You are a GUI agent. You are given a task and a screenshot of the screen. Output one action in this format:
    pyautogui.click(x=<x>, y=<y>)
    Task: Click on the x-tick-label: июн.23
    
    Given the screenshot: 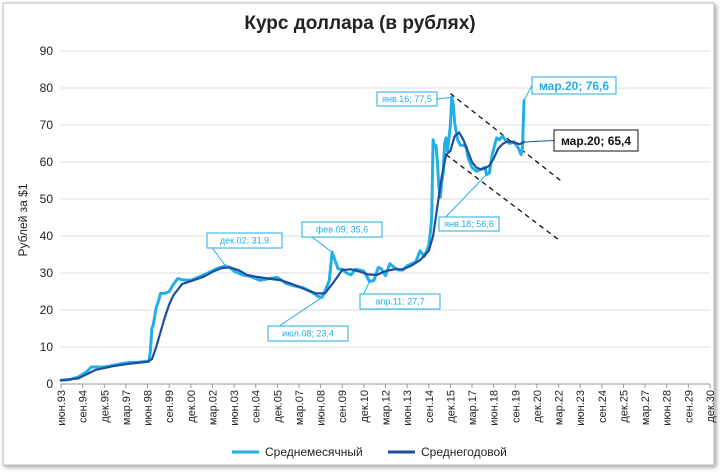 What is the action you would take?
    pyautogui.click(x=581, y=408)
    